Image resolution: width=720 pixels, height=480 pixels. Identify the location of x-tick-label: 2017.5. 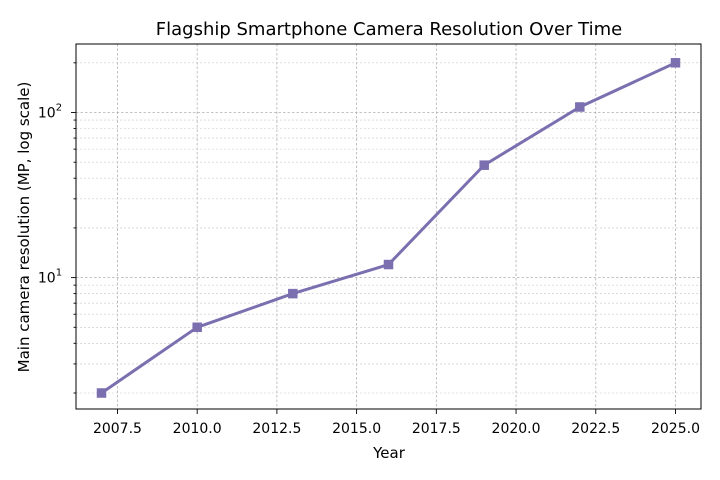
(436, 429).